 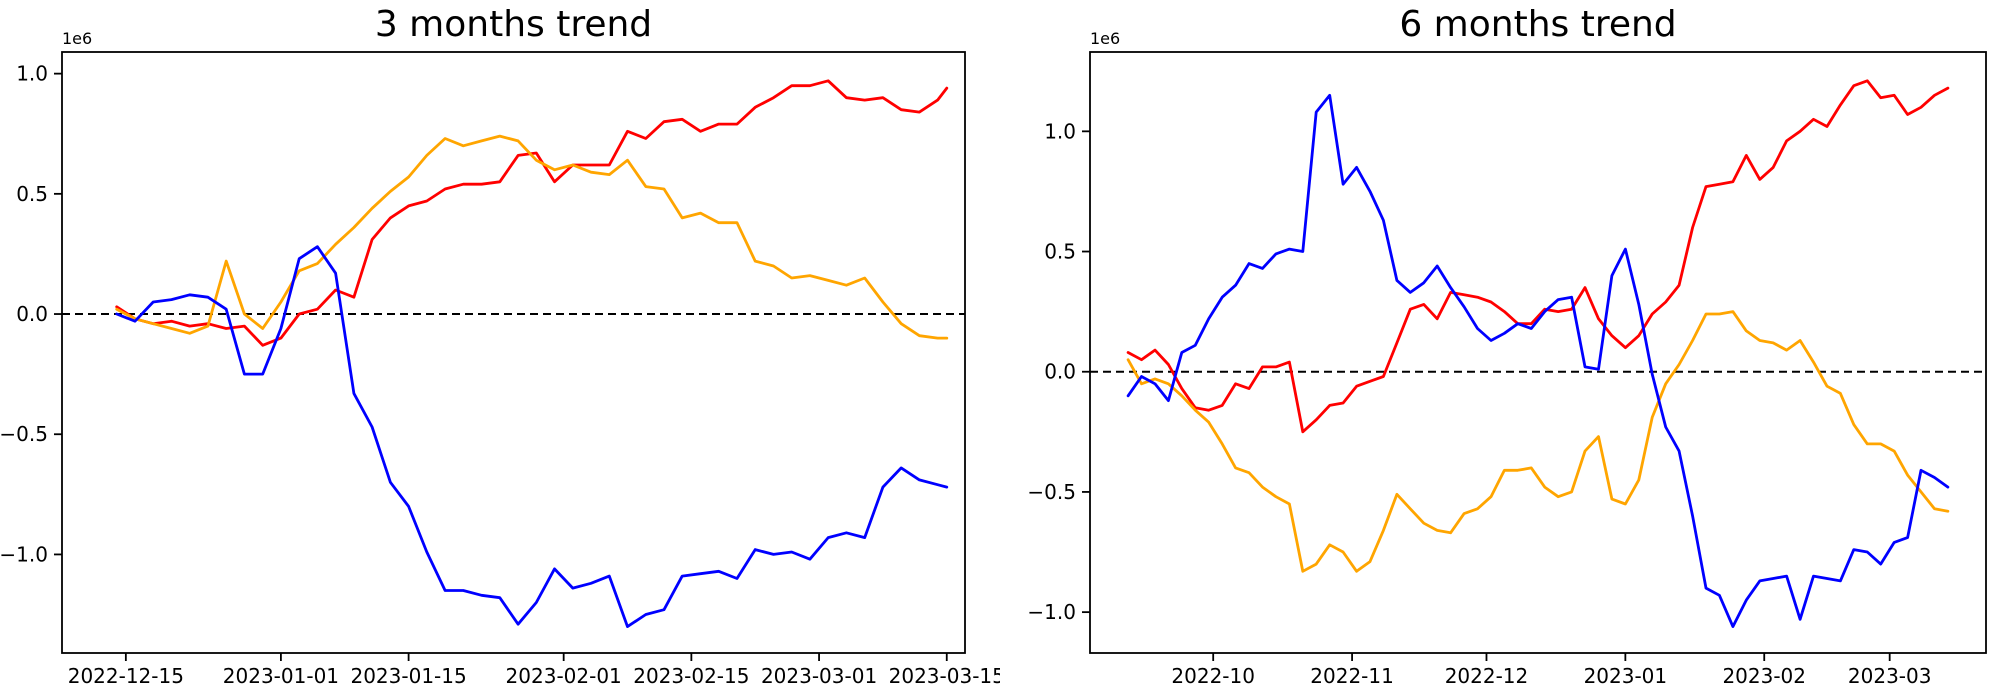 What do you see at coordinates (532, 237) in the screenshot?
I see `series-line-orange` at bounding box center [532, 237].